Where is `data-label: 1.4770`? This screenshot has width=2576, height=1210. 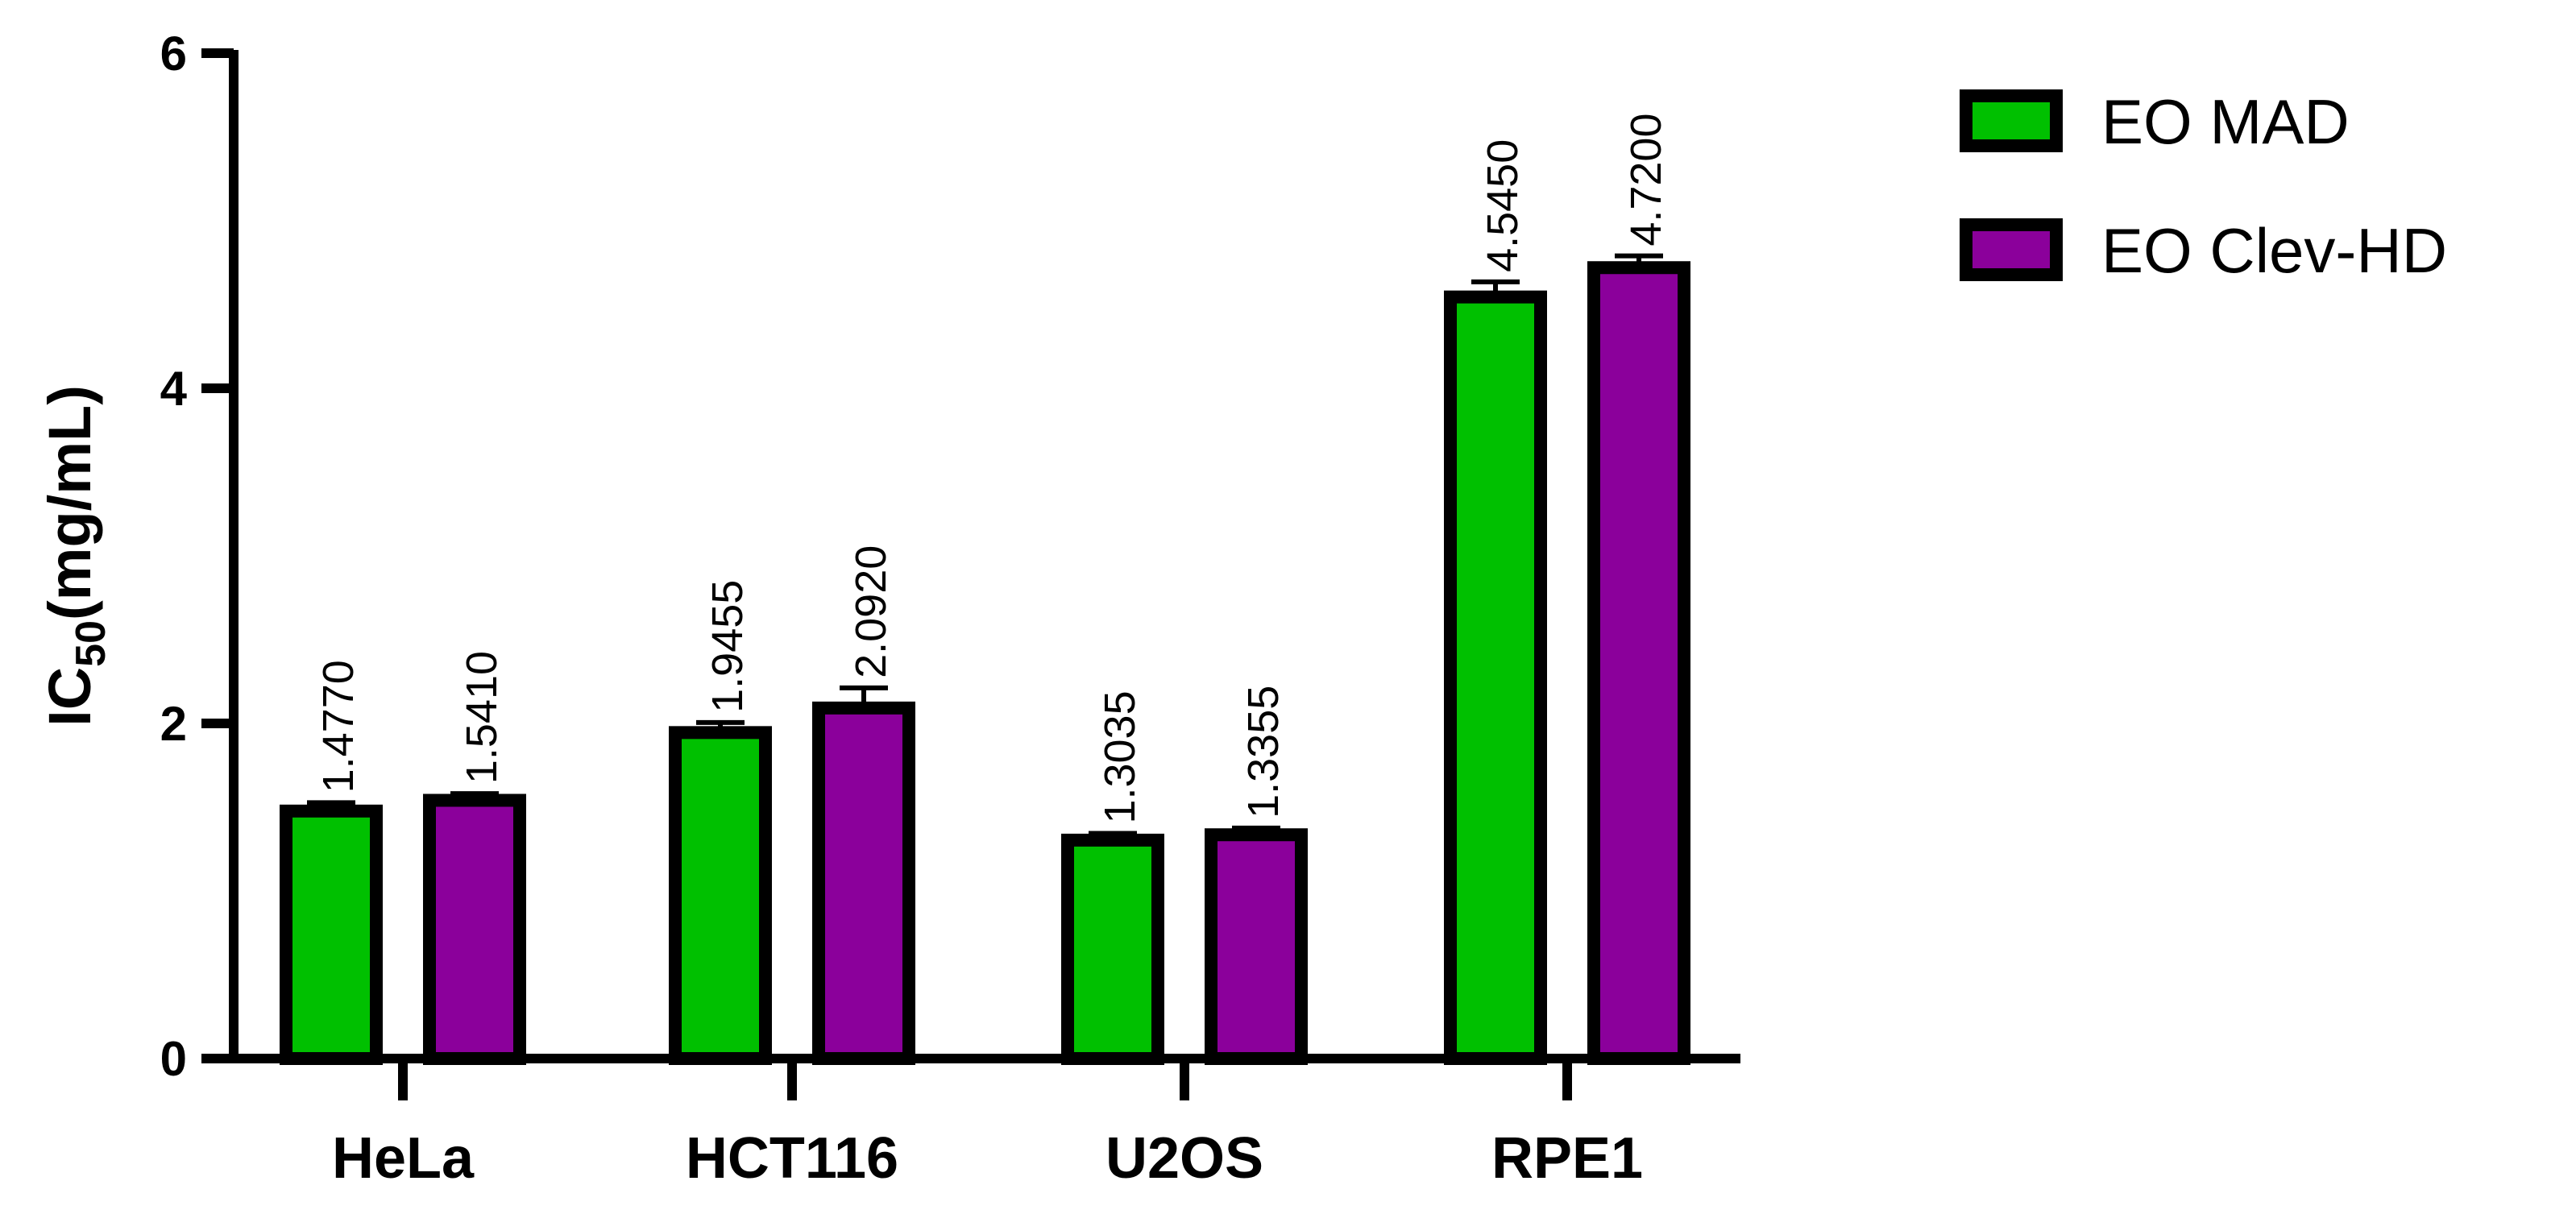
data-label: 1.4770 is located at coordinates (338, 726).